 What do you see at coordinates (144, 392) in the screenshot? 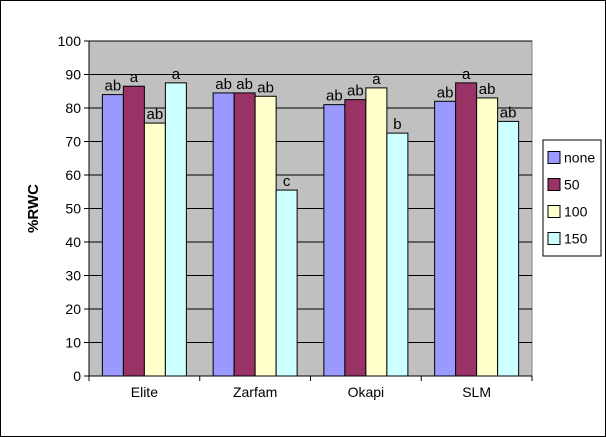
I see `x-tick-label: Elite` at bounding box center [144, 392].